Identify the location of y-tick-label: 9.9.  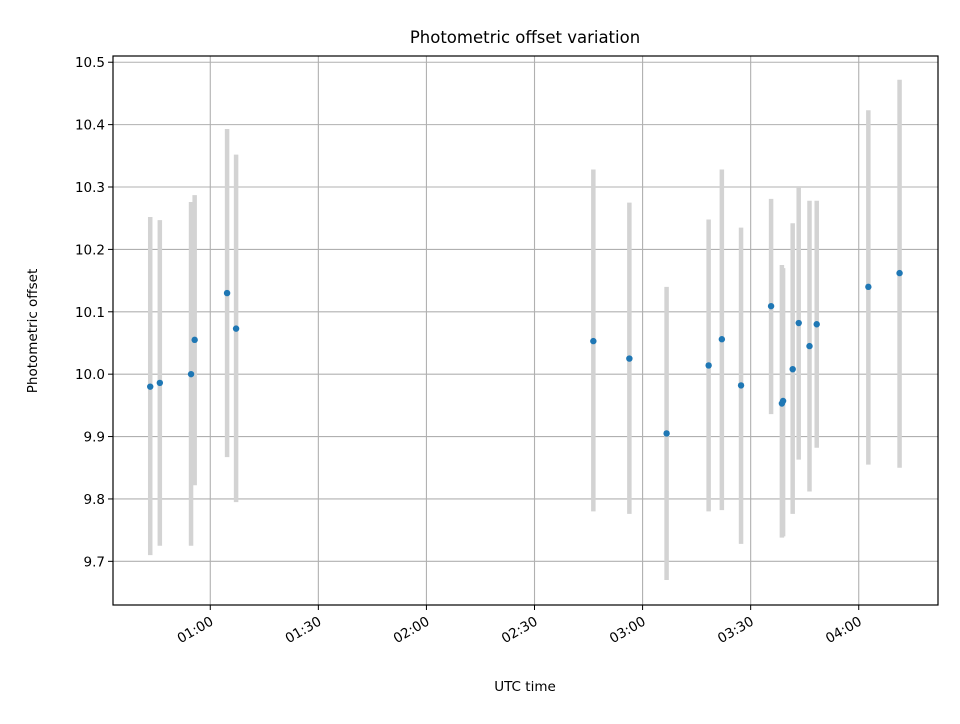
(94, 438).